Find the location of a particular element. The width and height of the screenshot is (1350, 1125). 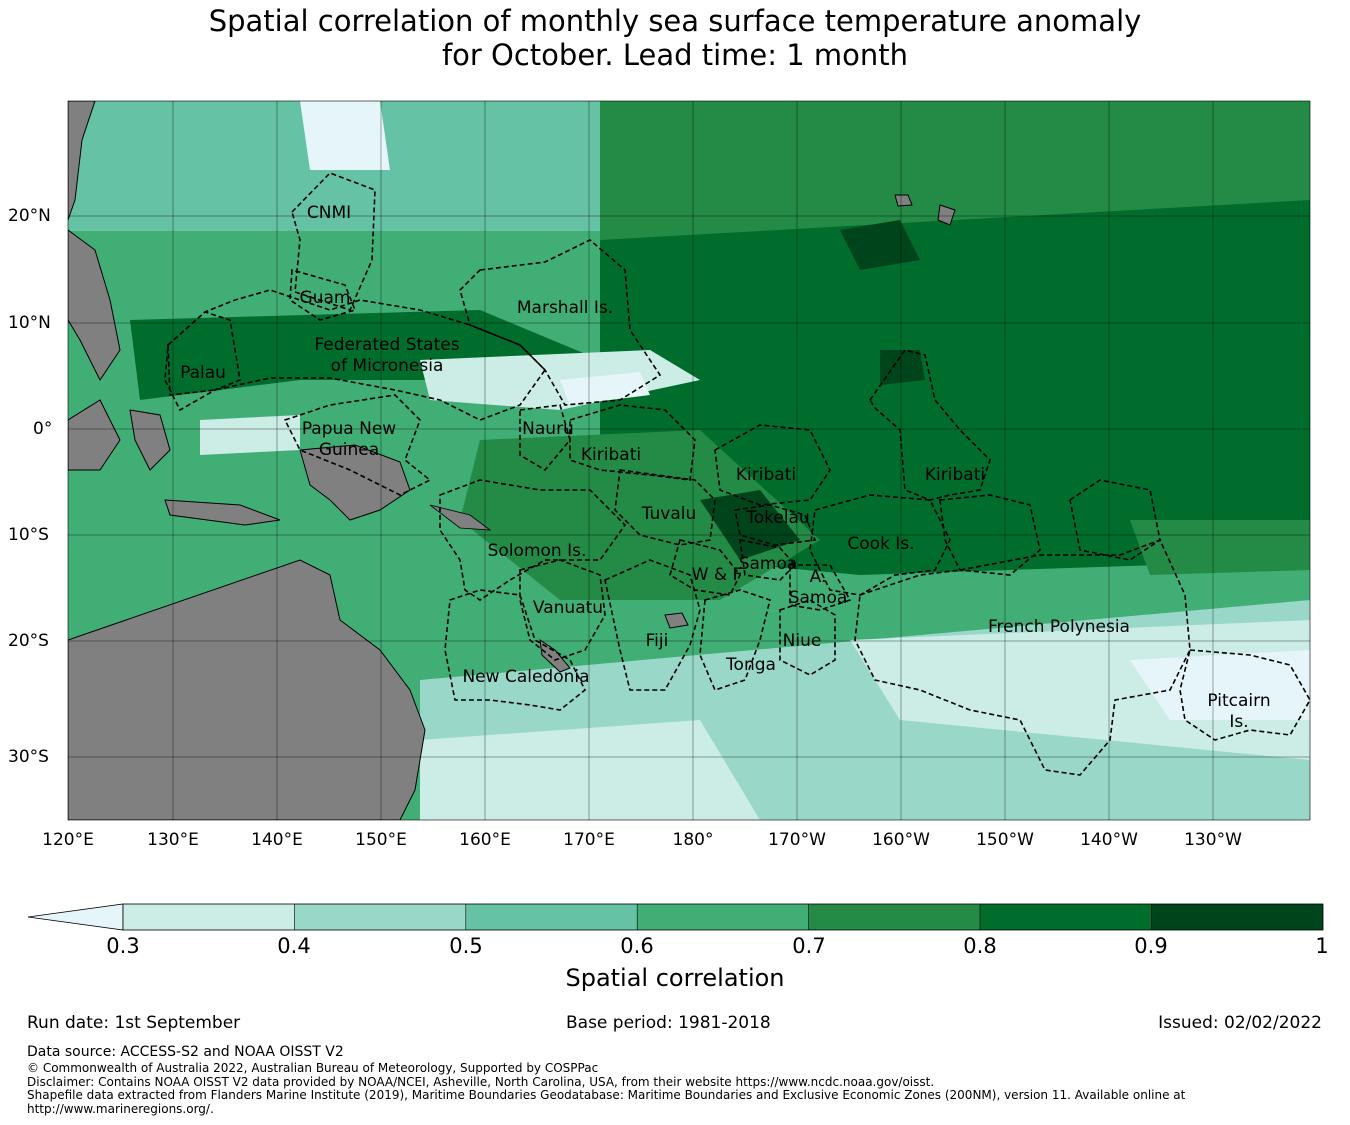

label-kiribati-line: Kiribati is located at coordinates (955, 475).